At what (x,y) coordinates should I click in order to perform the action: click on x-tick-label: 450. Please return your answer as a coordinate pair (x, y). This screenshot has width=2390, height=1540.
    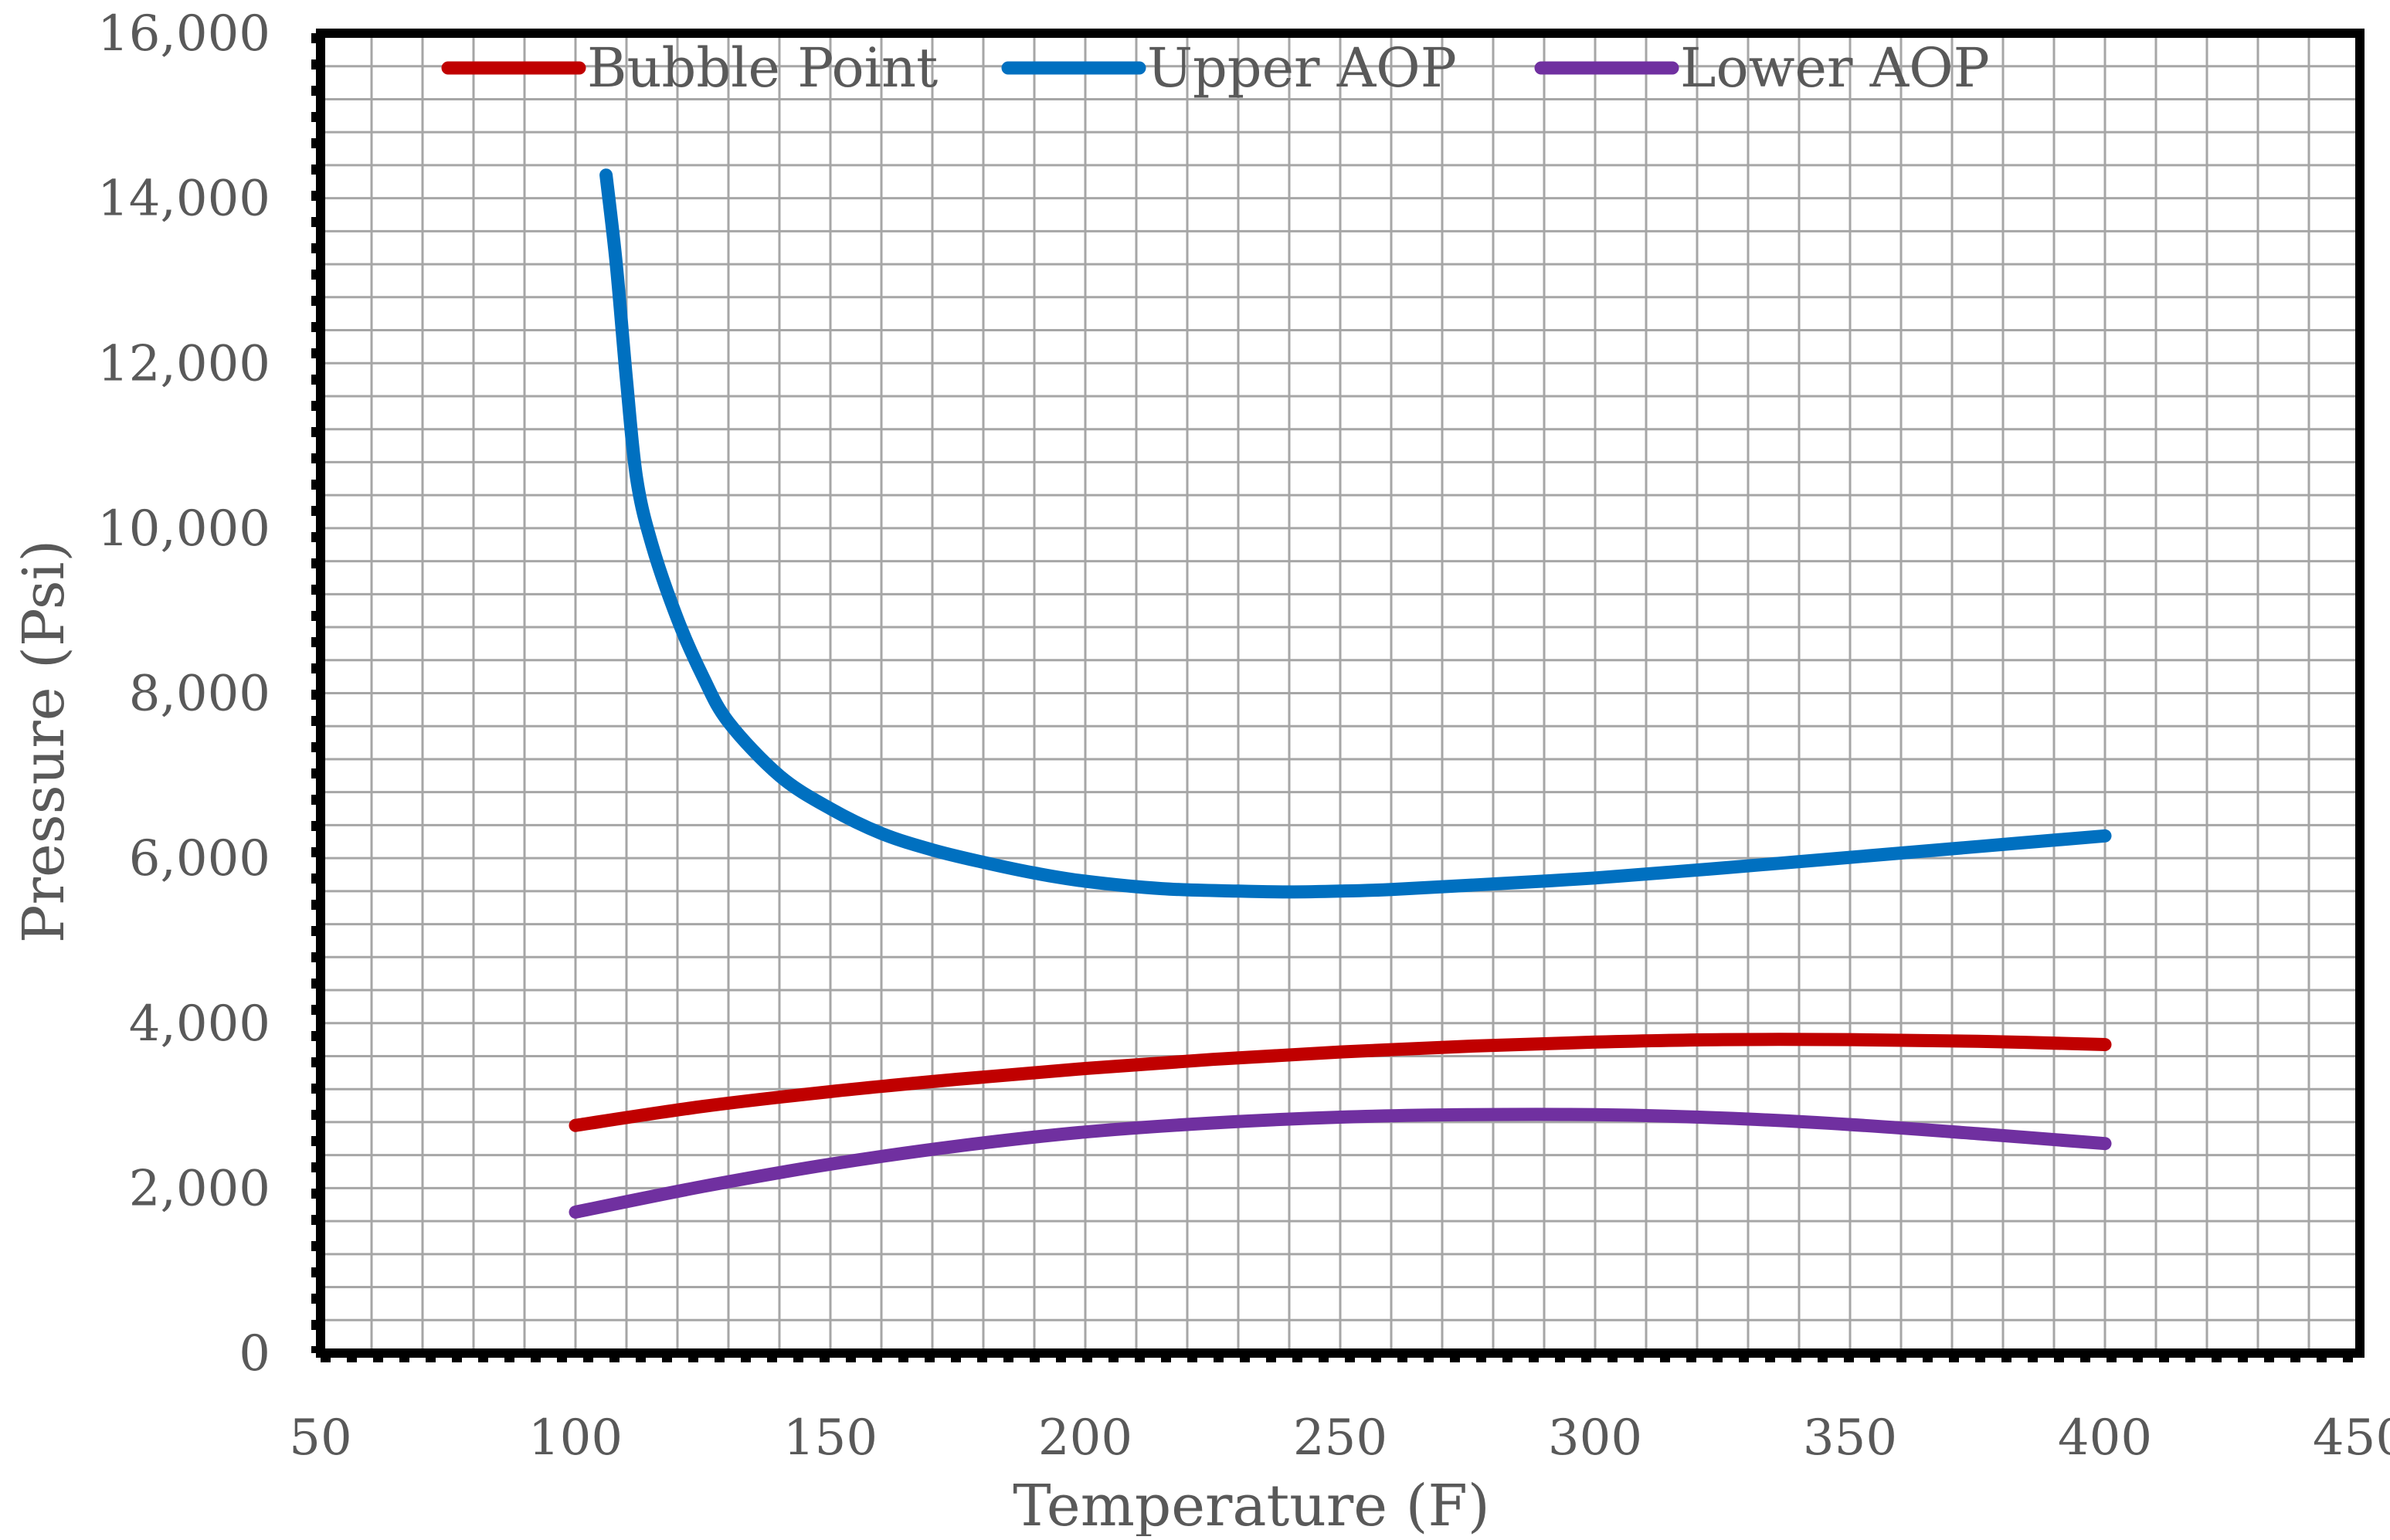
    Looking at the image, I should click on (2351, 1438).